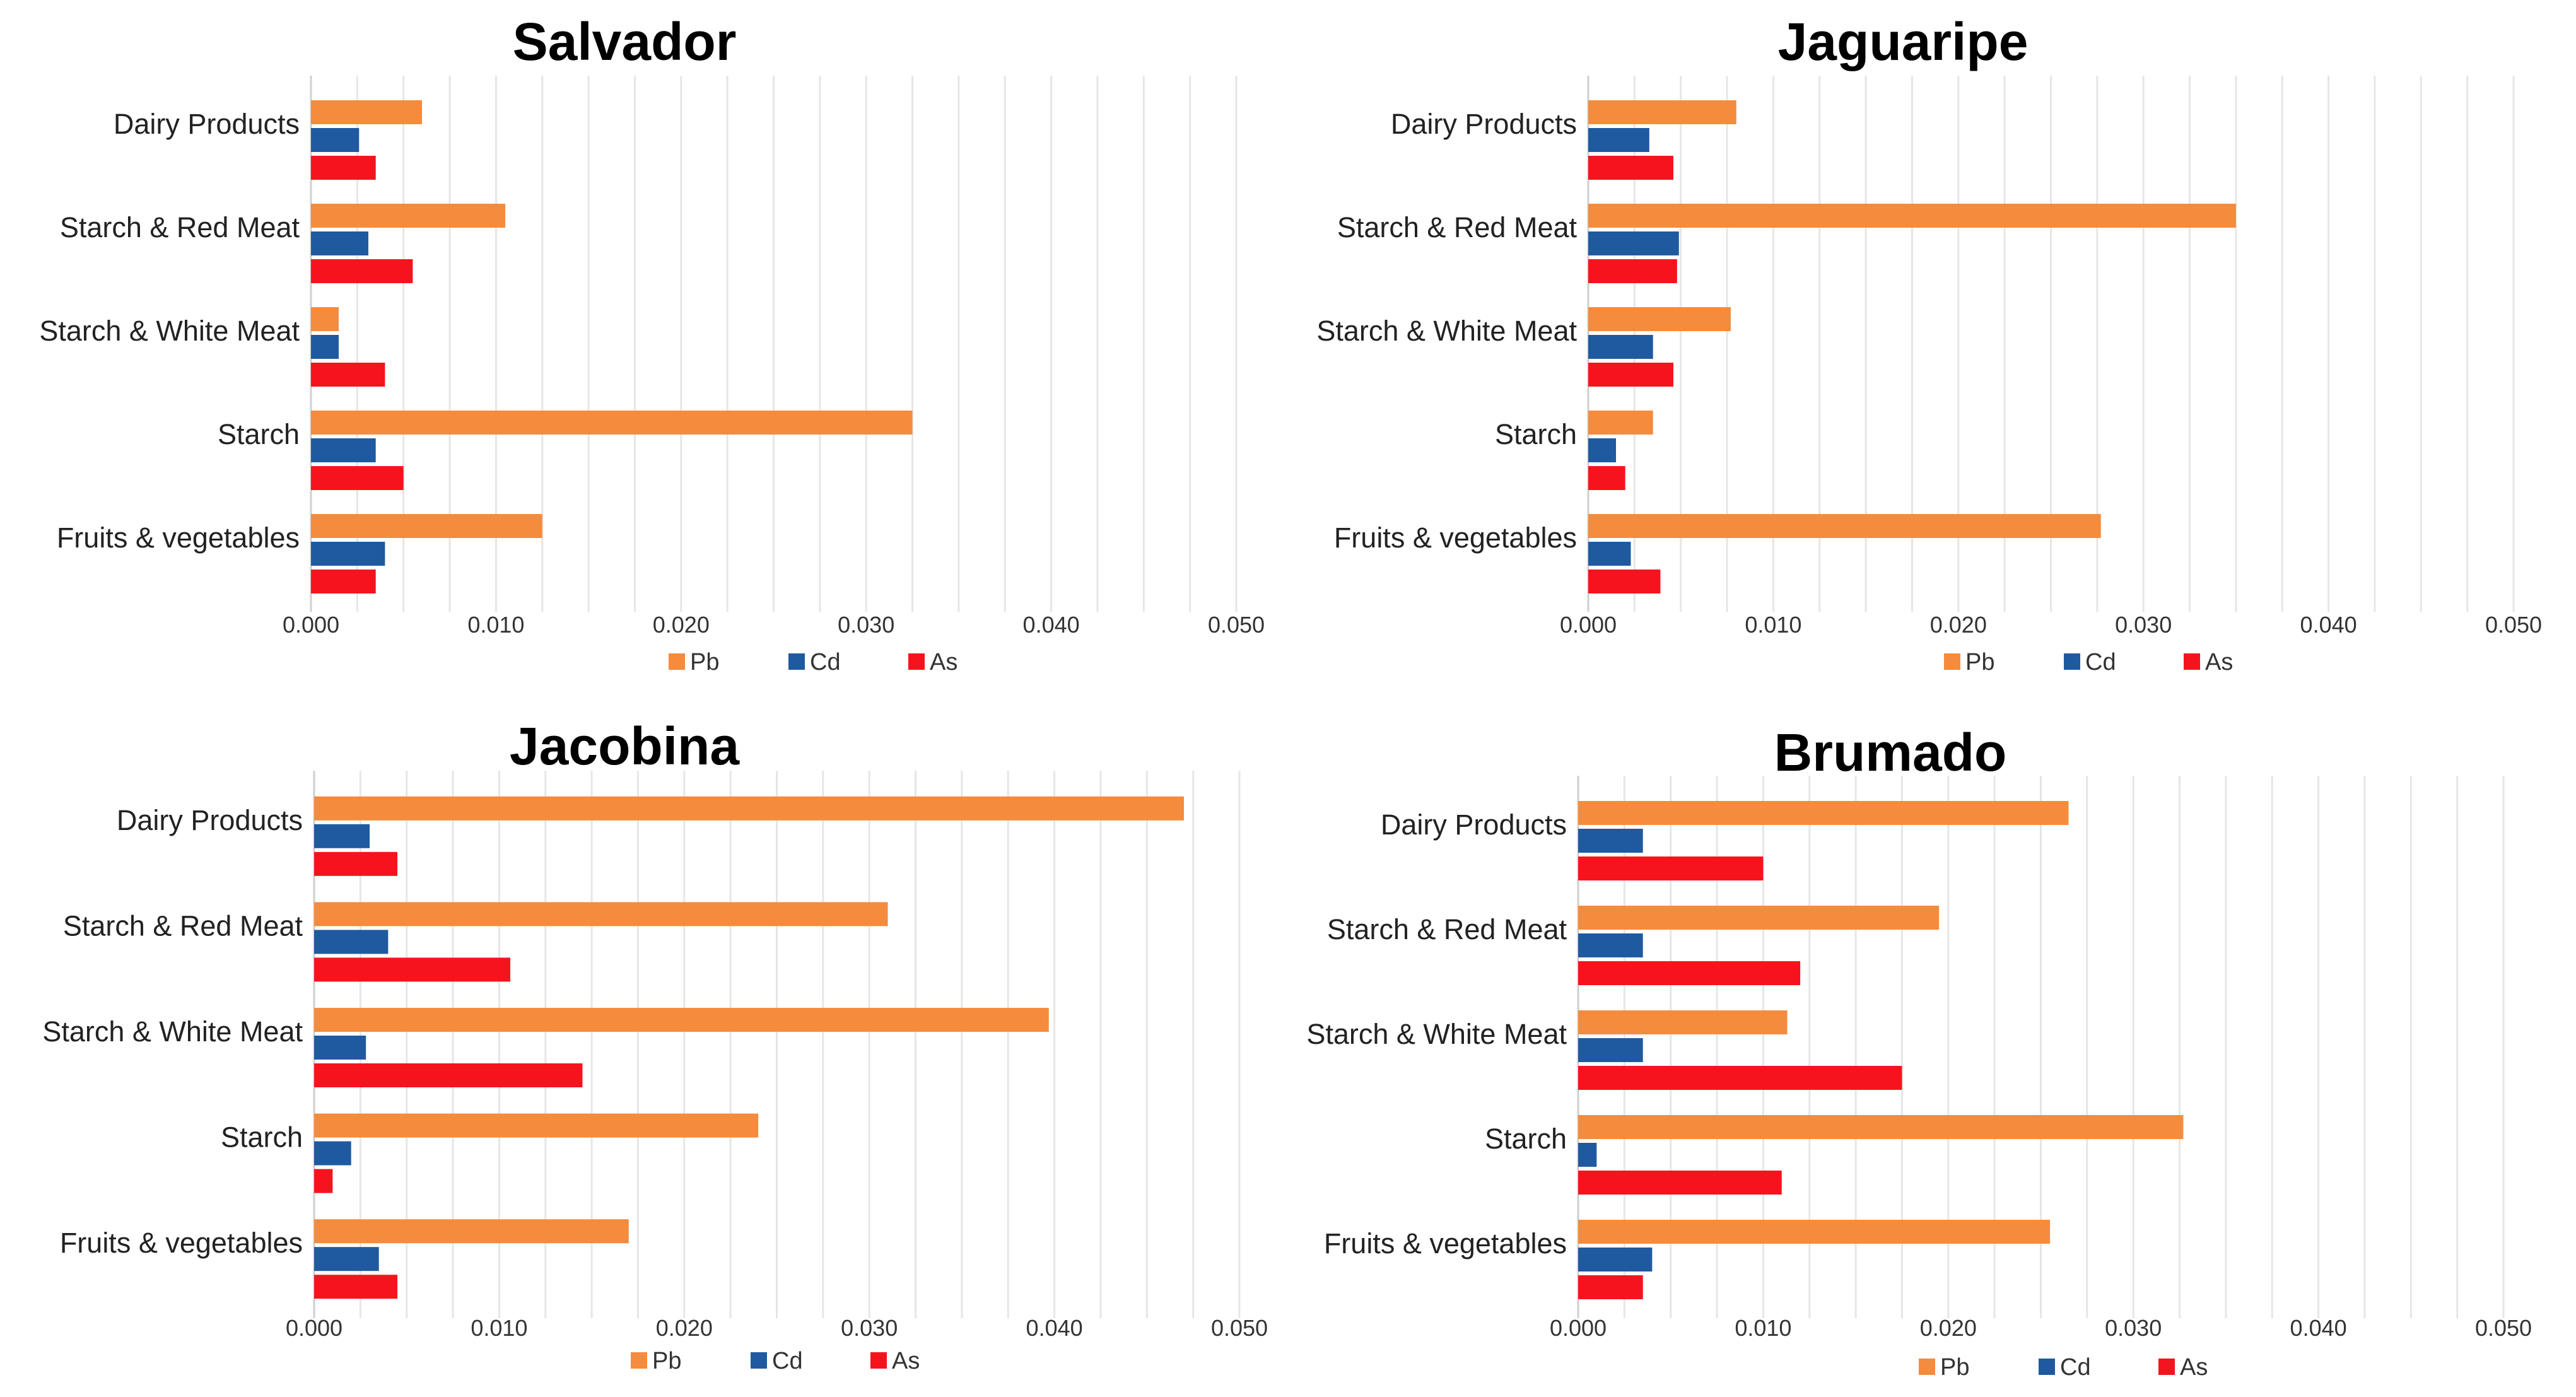 This screenshot has width=2576, height=1397. I want to click on chart-title: Jaguaripe, so click(1903, 42).